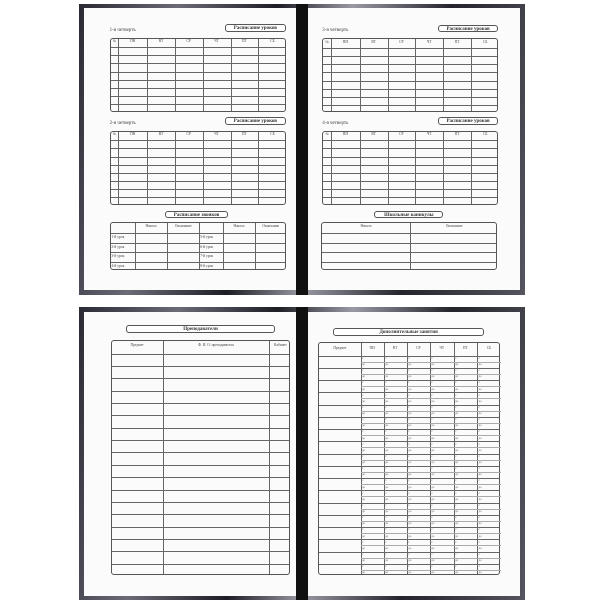 The image size is (600, 600). What do you see at coordinates (137, 345) in the screenshot?
I see `column-header: Предмет` at bounding box center [137, 345].